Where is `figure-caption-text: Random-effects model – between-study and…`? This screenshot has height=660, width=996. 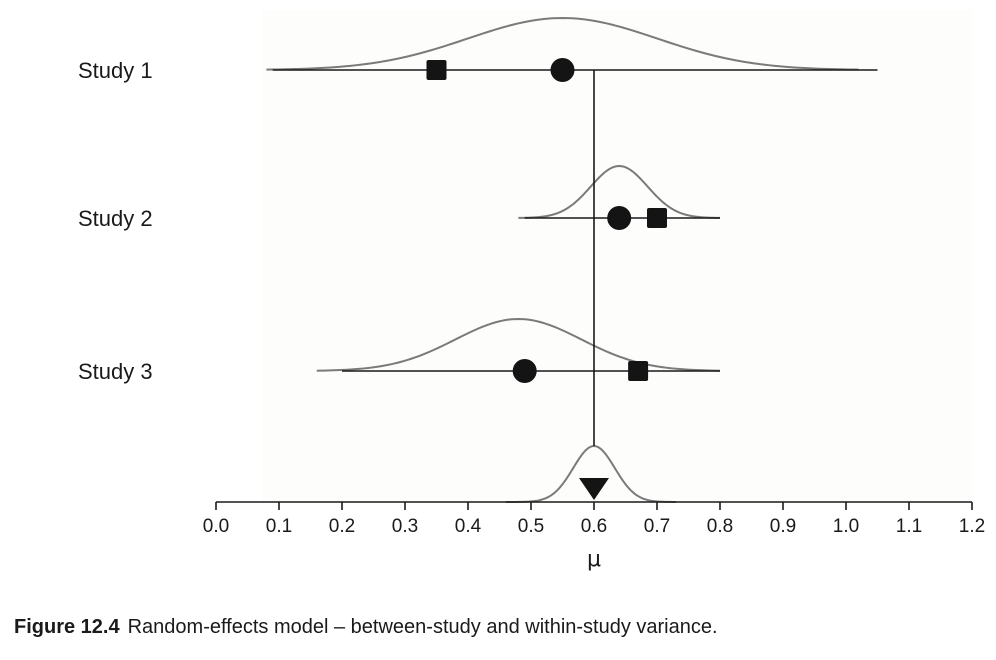
figure-caption-text: Random-effects model – between-study and… is located at coordinates (422, 627).